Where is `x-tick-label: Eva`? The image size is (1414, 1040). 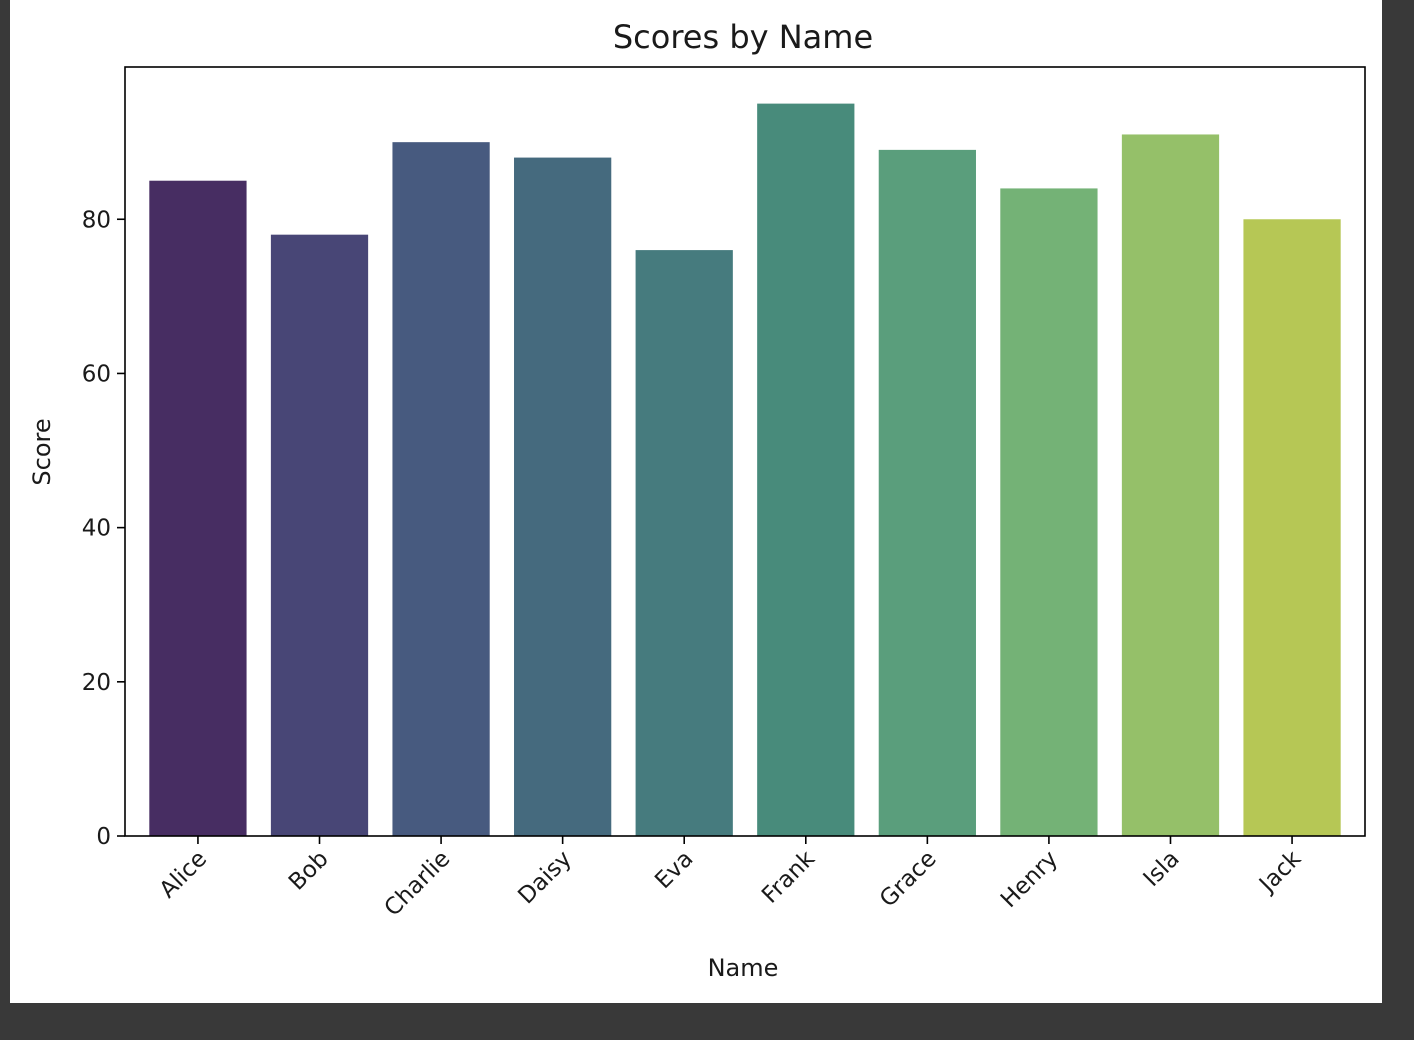 x-tick-label: Eva is located at coordinates (674, 870).